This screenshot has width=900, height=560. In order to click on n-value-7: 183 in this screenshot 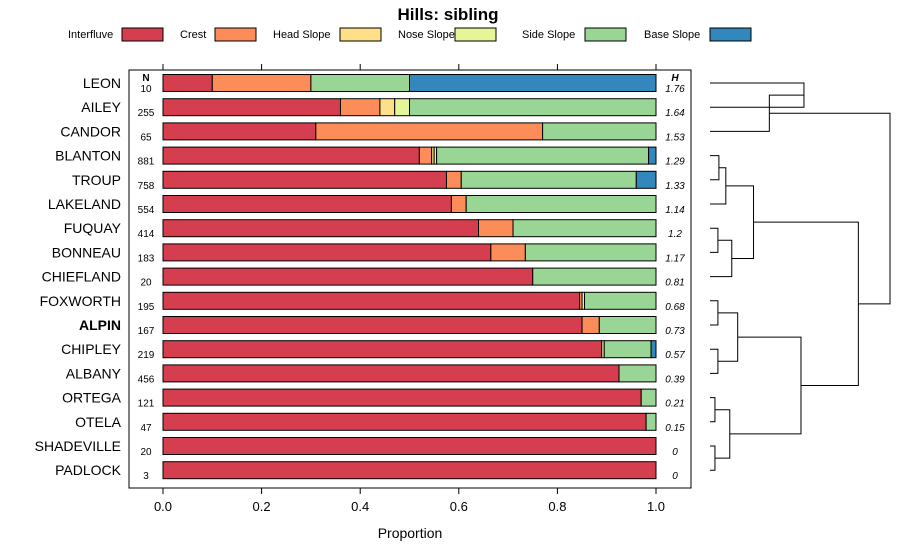, I will do `click(146, 258)`.